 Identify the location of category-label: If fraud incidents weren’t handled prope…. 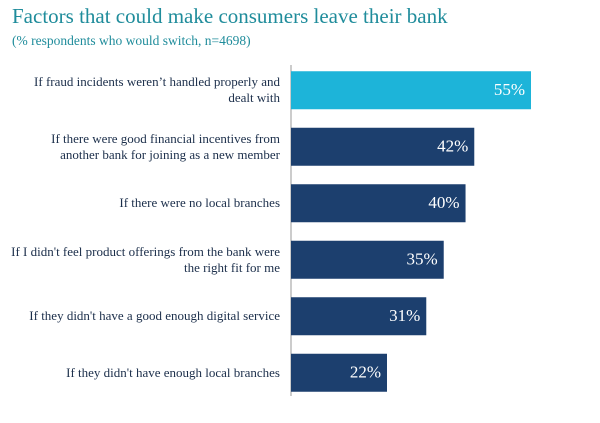
(157, 90).